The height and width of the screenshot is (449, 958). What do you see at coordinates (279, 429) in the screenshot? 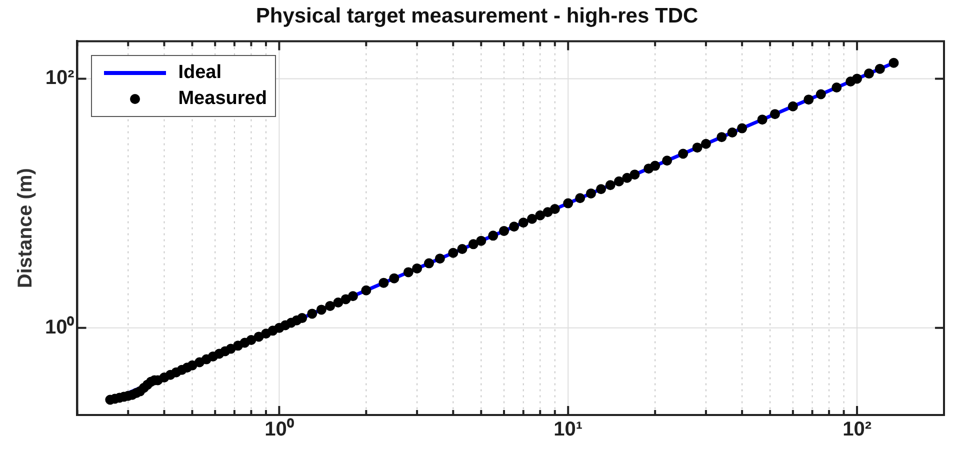
I see `x-tick-label: 10⁰` at bounding box center [279, 429].